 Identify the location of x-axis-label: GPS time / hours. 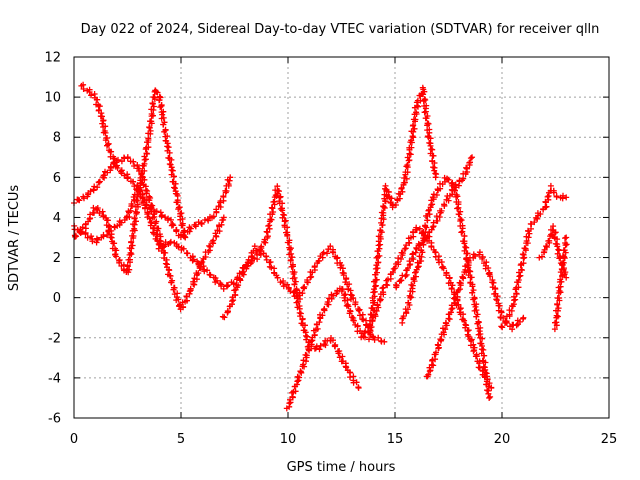
(341, 467).